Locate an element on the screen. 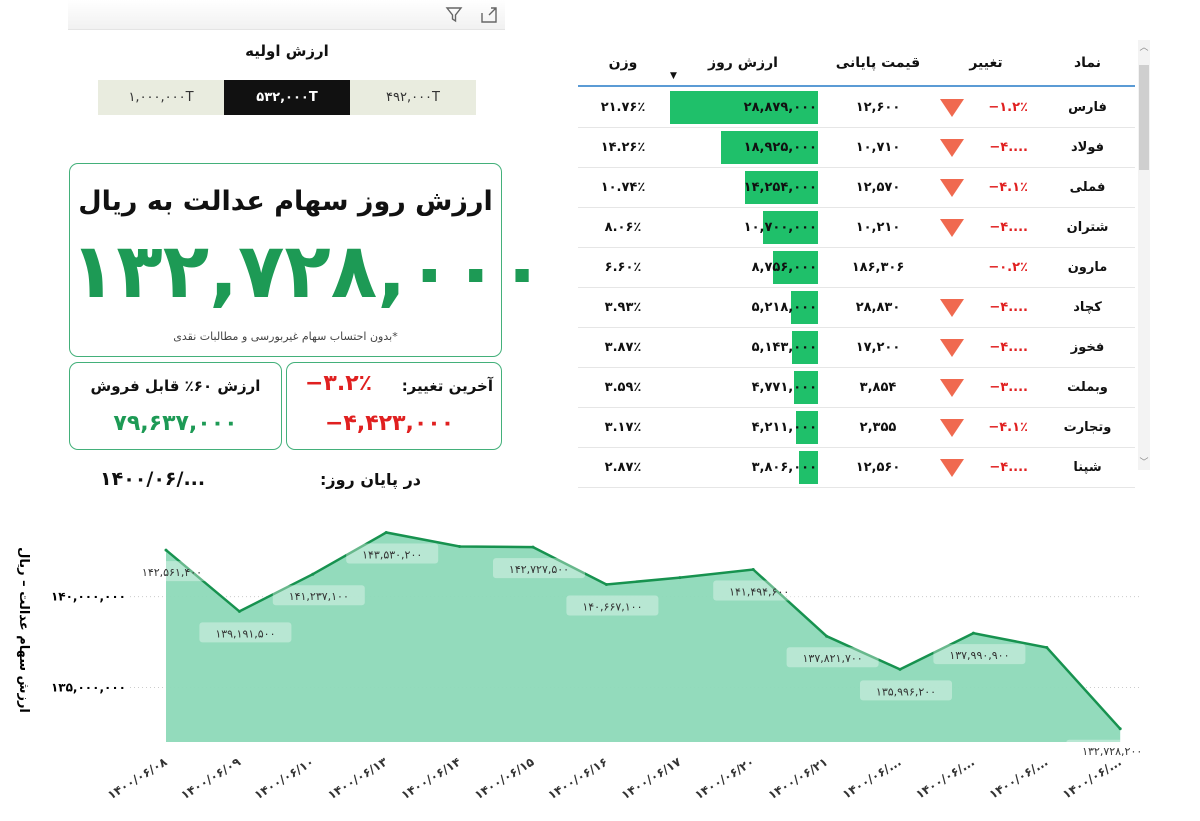 This screenshot has height=821, width=1200. change-value: −۴.۱٪ is located at coordinates (1008, 427).